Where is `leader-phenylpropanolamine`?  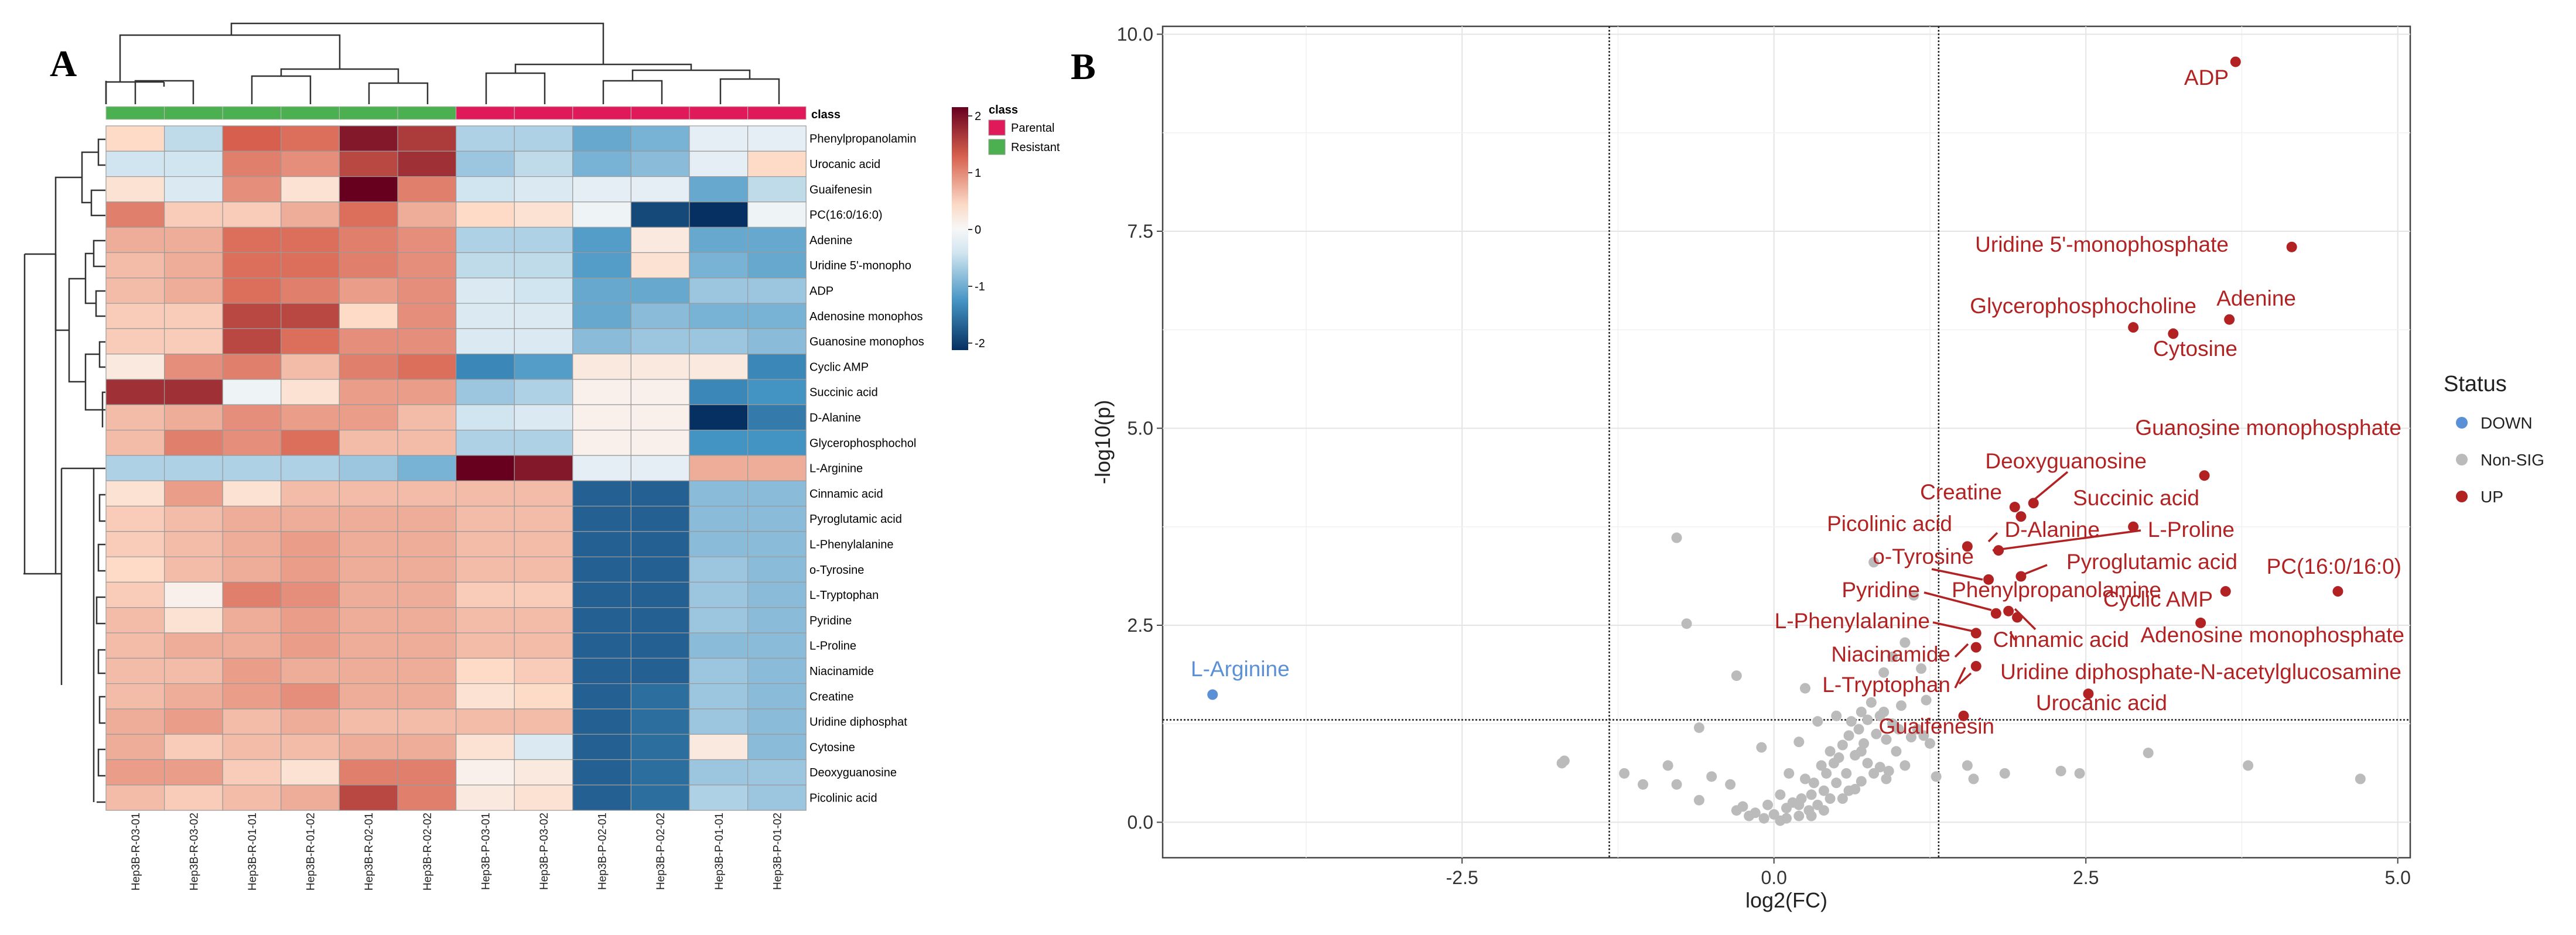
leader-phenylpropanolamine is located at coordinates (2026, 619).